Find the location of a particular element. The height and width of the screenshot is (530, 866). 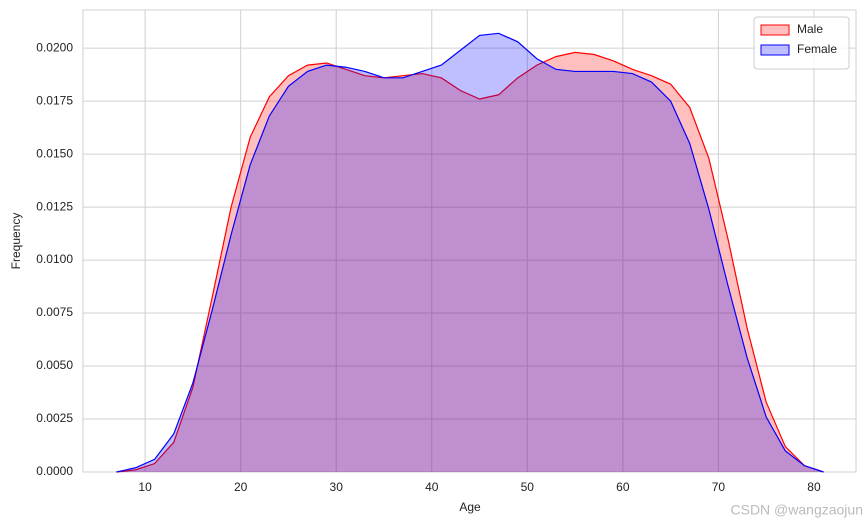

x-tick-label: 80 is located at coordinates (814, 487).